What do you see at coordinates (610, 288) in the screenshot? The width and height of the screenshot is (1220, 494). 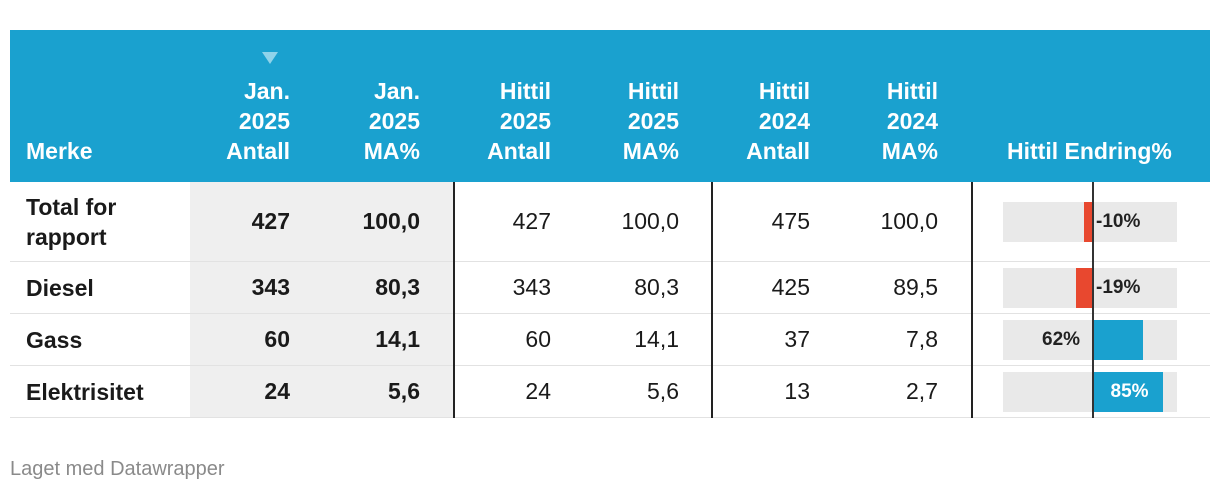 I see `table-row: Diesel 343 80,3 343 80,3 425 89,5 -19%` at bounding box center [610, 288].